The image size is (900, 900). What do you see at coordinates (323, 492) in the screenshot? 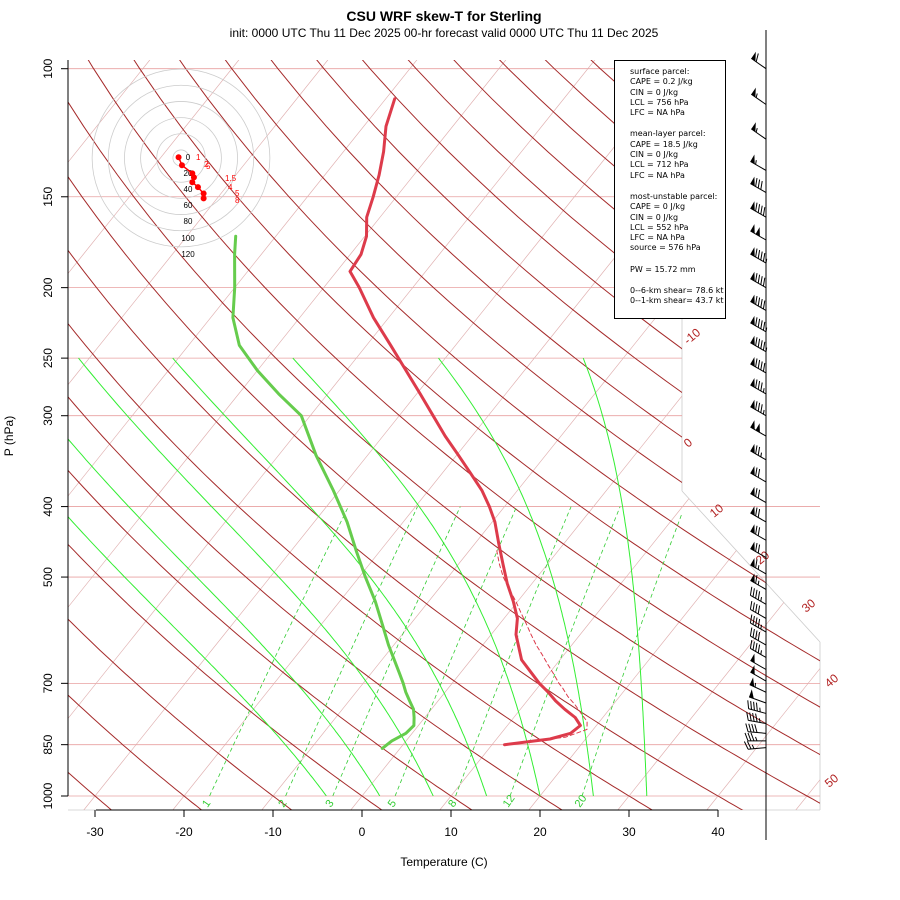
I see `profile-dewpoint` at bounding box center [323, 492].